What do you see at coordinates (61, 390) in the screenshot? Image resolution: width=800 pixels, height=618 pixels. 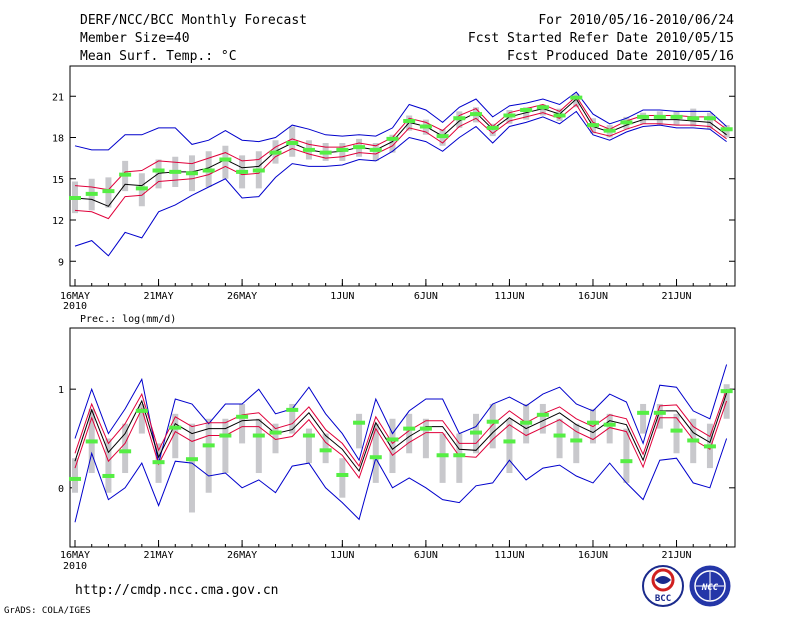 I see `y-tick-label: 1` at bounding box center [61, 390].